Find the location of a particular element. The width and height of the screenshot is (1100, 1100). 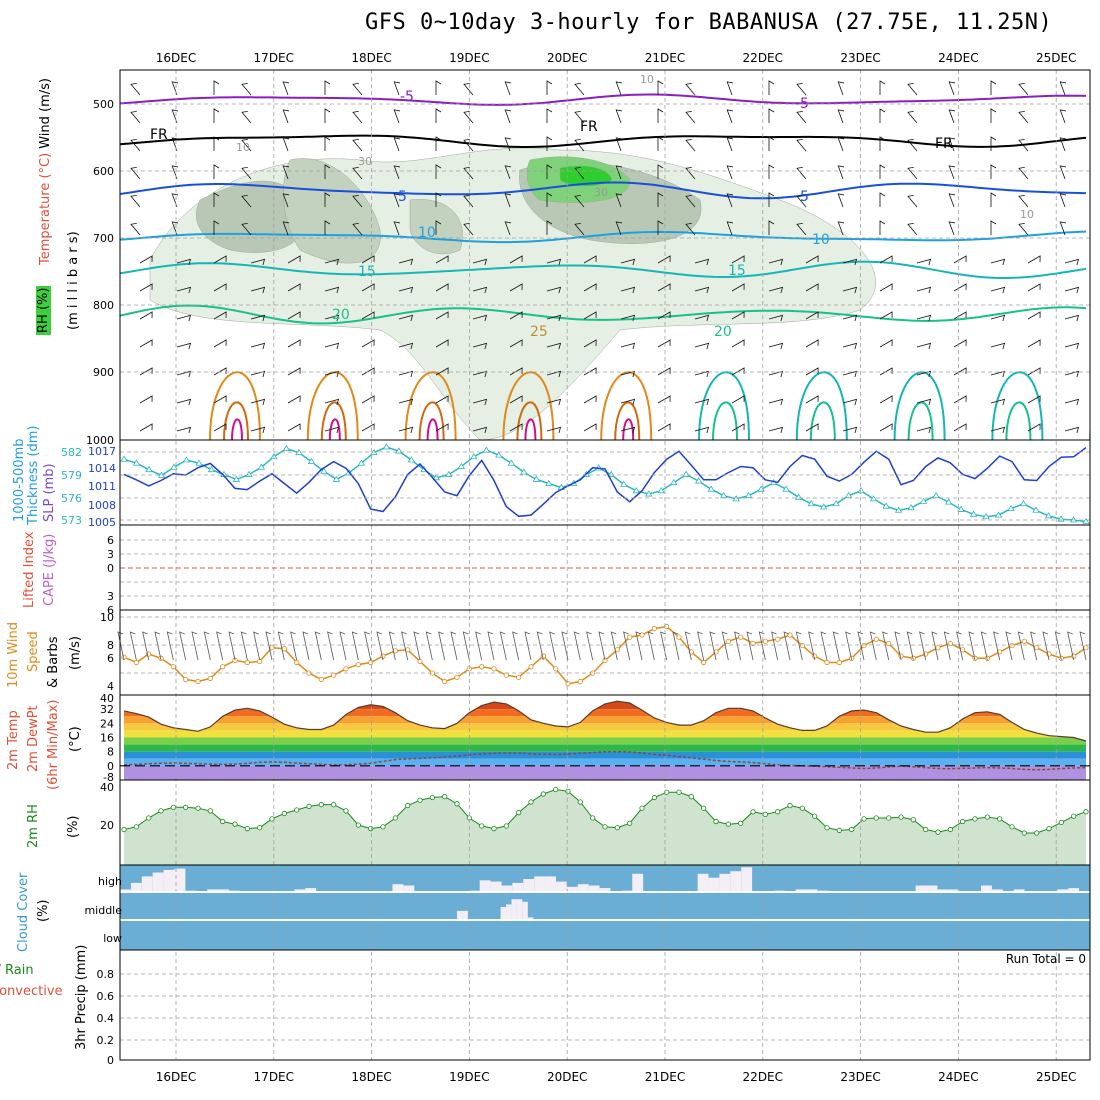

contour-label: 30 is located at coordinates (601, 192).